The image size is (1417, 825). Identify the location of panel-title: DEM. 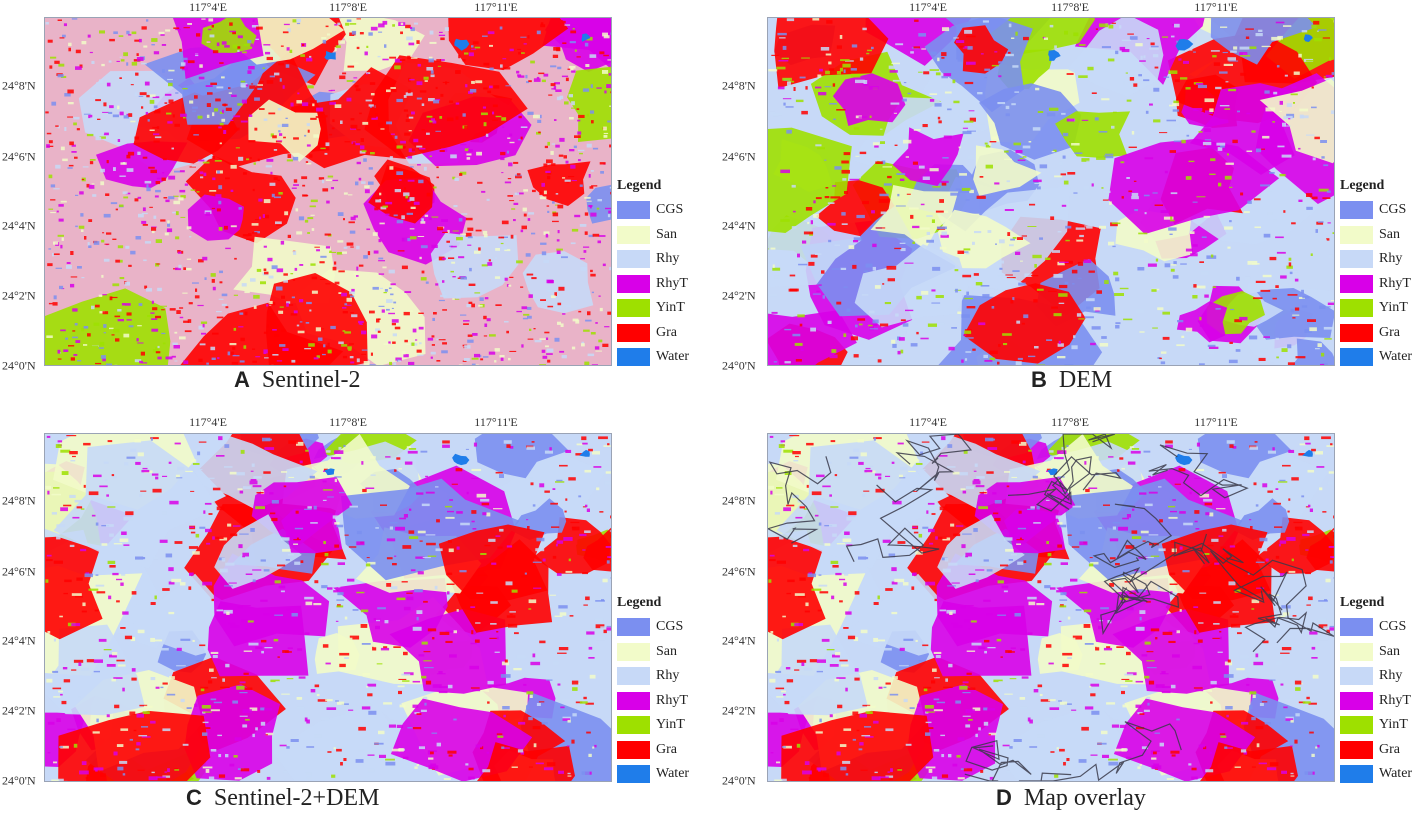
(1085, 380).